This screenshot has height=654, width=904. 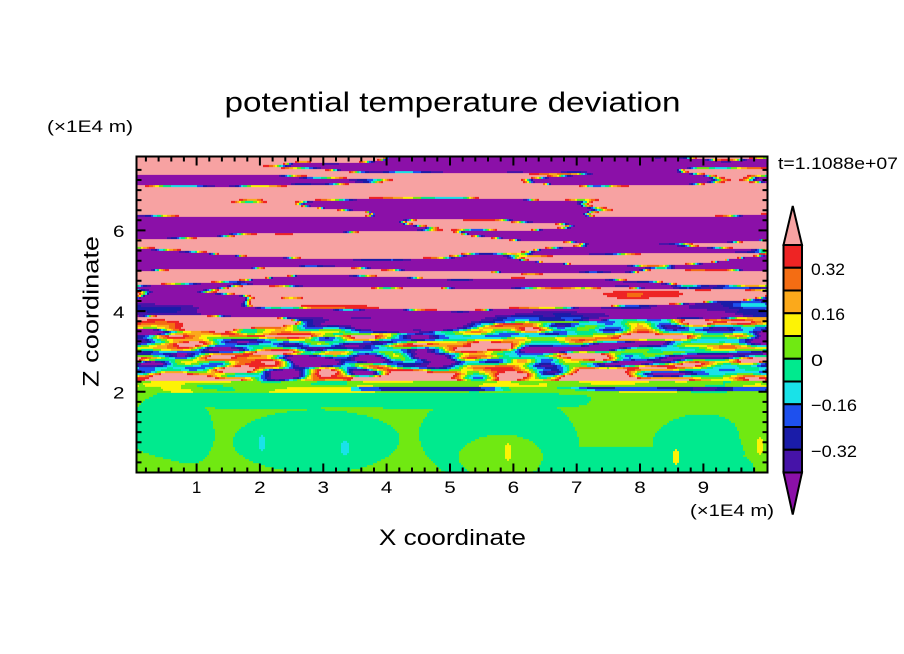 What do you see at coordinates (452, 537) in the screenshot?
I see `svg-text: X coordinate` at bounding box center [452, 537].